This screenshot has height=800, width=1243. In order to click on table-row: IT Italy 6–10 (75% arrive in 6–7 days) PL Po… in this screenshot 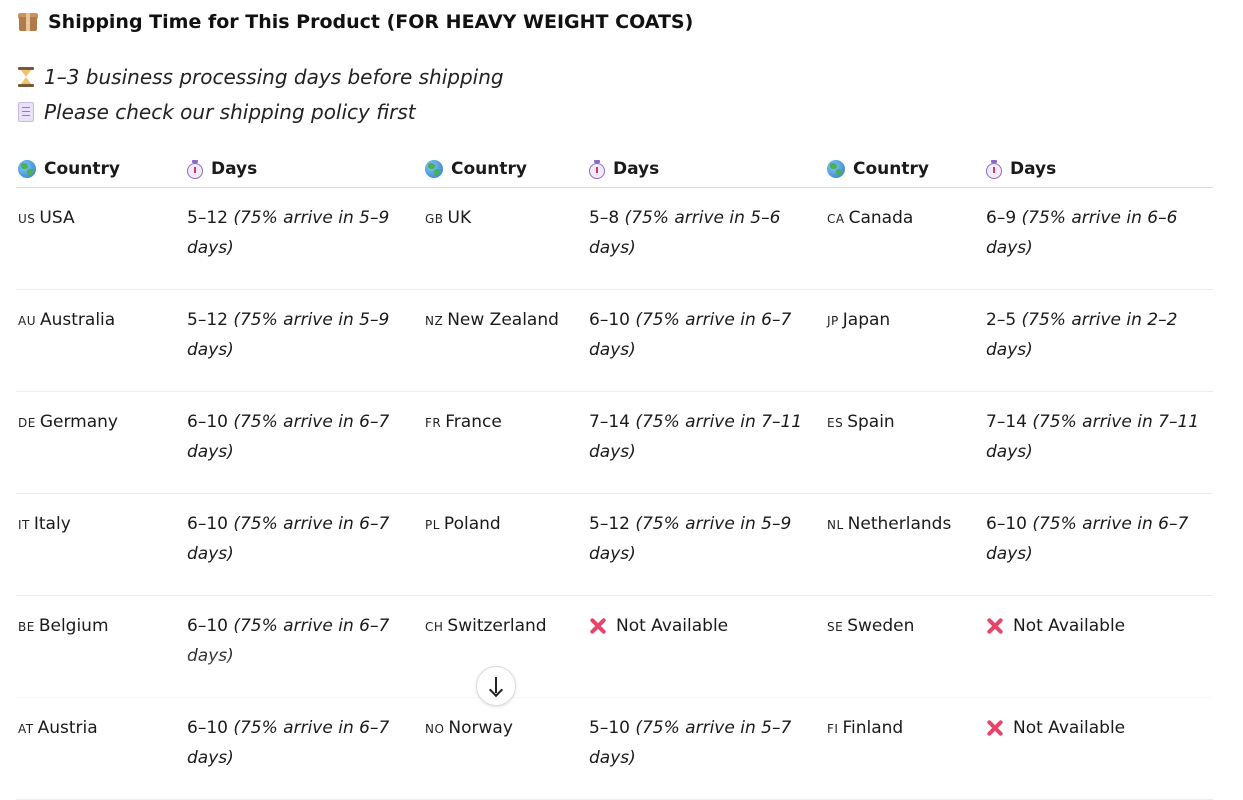, I will do `click(614, 544)`.